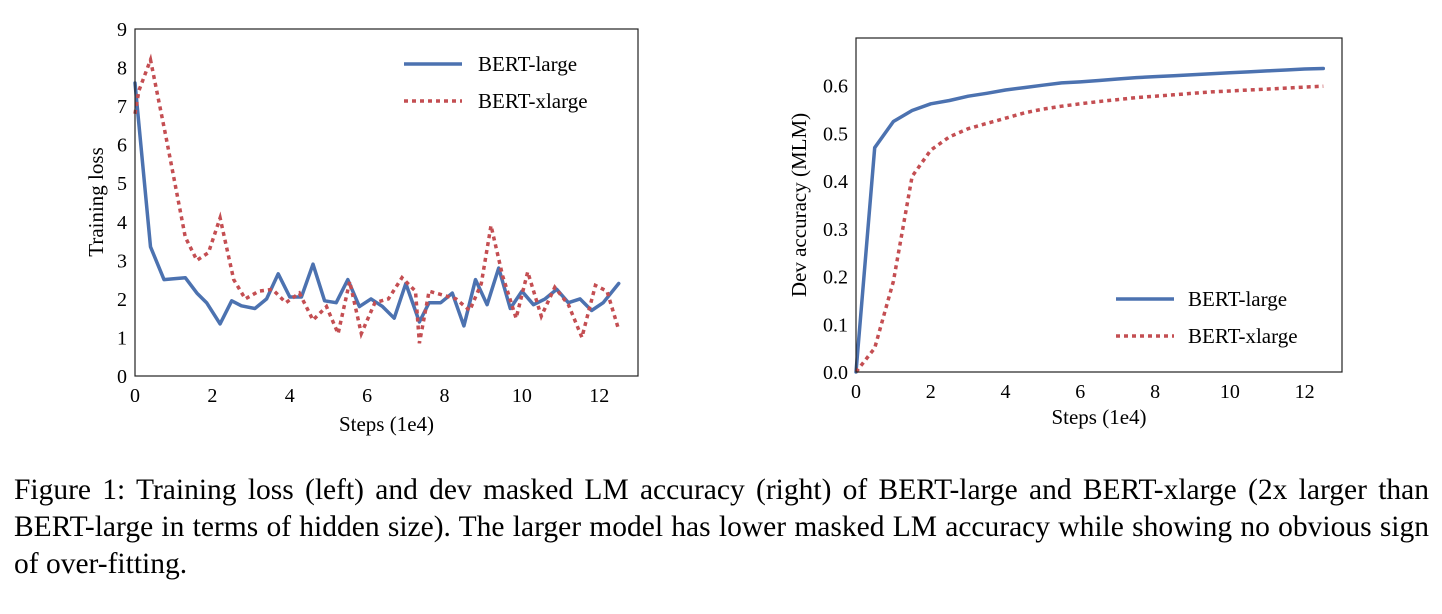 This screenshot has height=614, width=1442. I want to click on series-line-bert-large, so click(377, 204).